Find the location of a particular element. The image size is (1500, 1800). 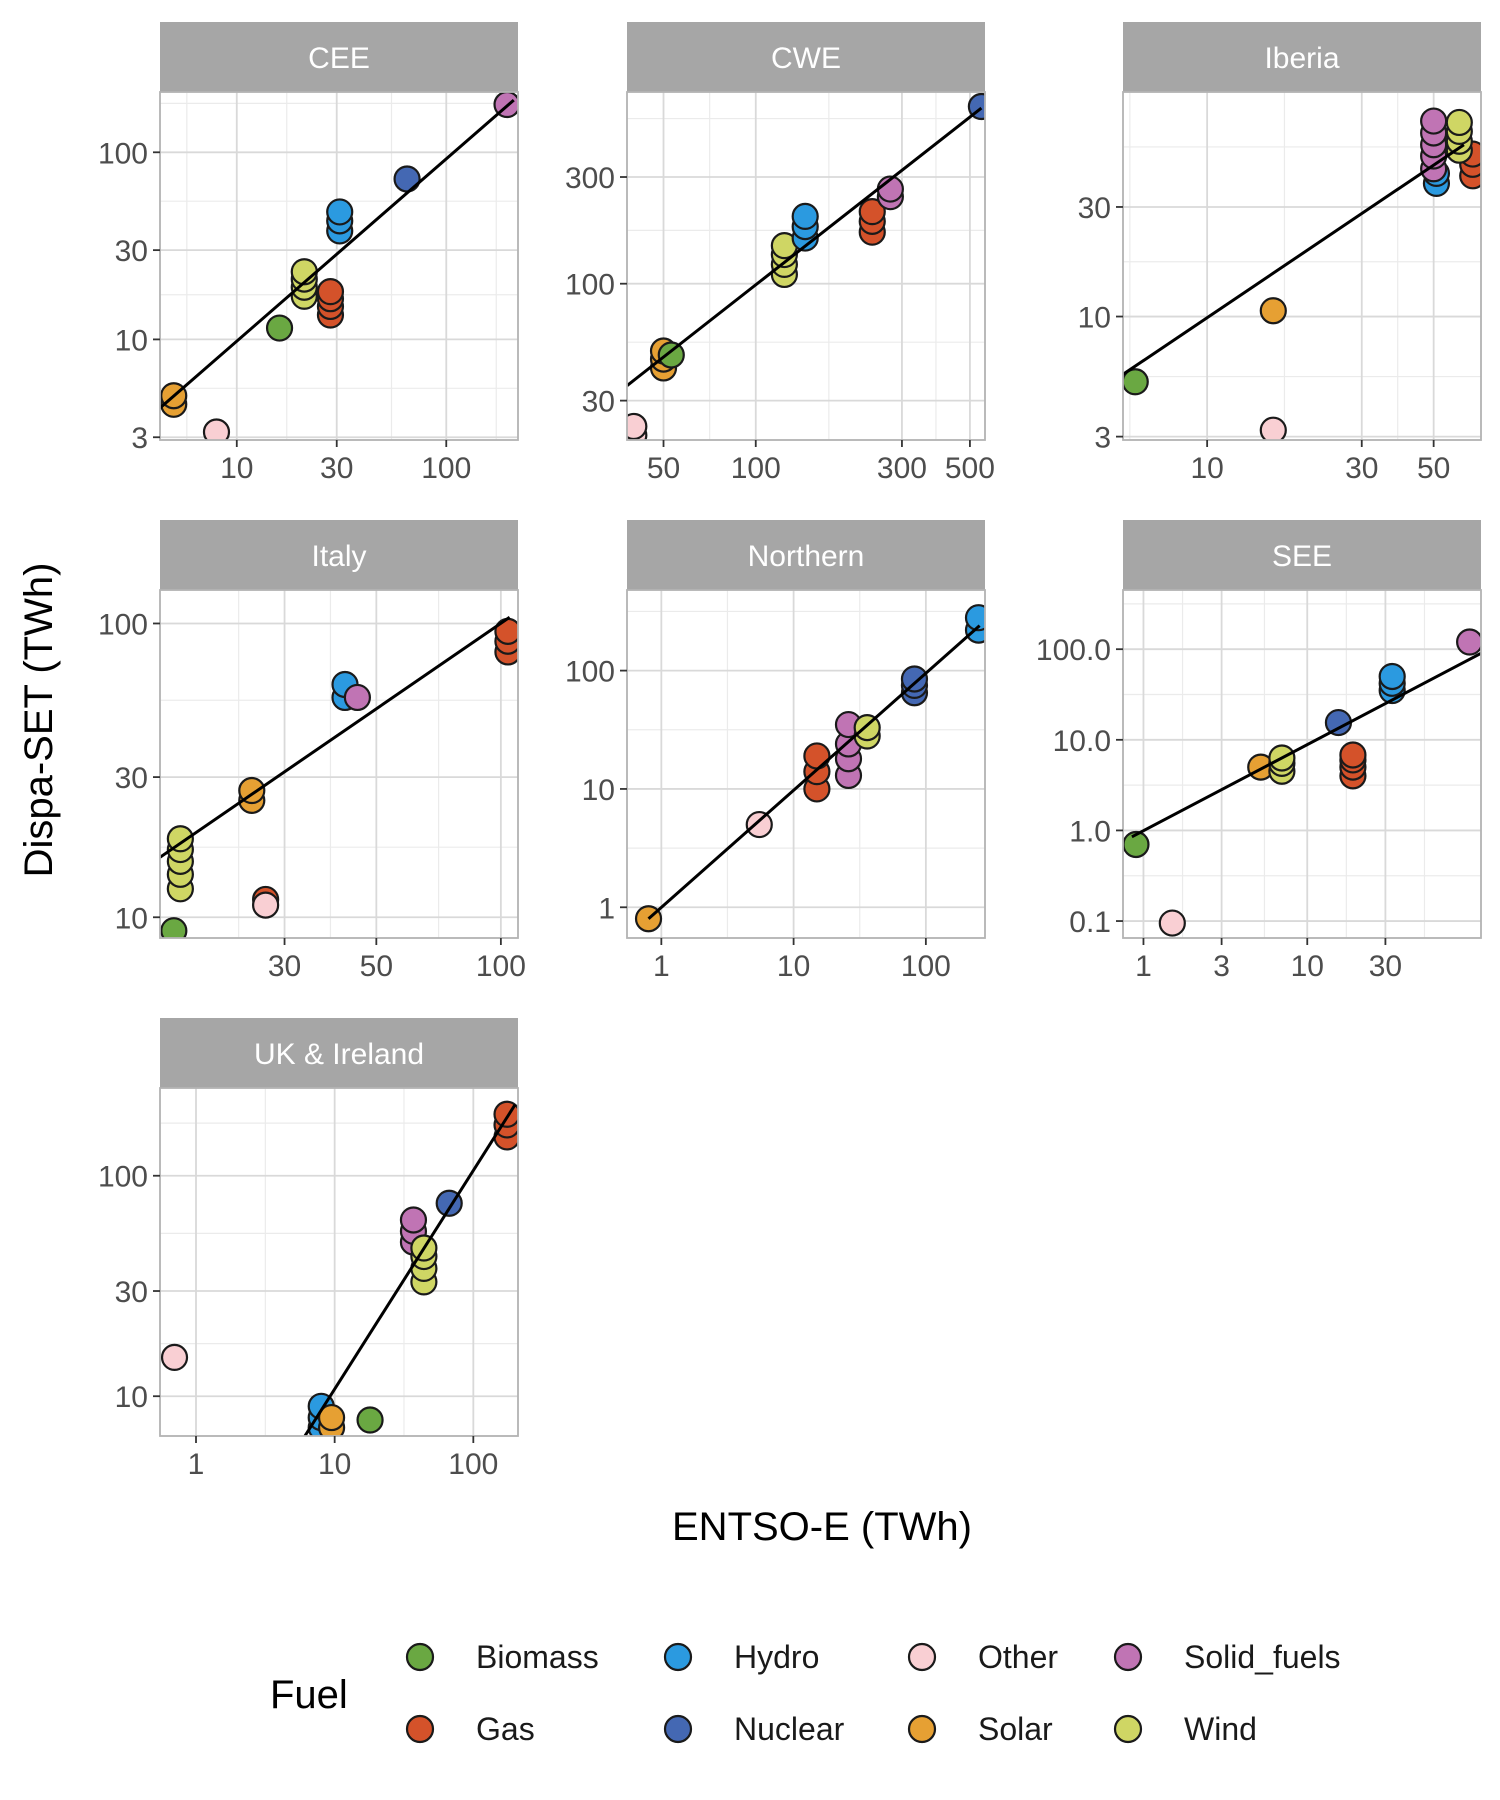

legend-key-gas is located at coordinates (420, 1729).